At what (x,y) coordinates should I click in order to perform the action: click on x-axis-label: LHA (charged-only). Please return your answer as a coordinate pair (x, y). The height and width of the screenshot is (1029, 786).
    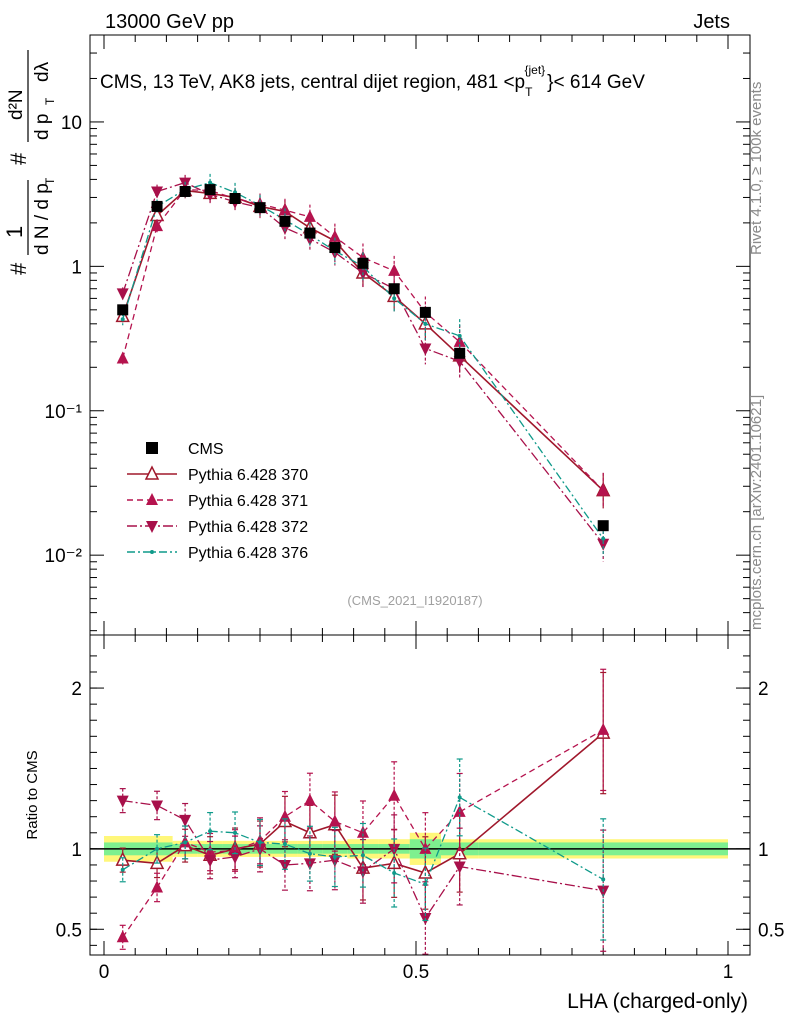
    Looking at the image, I should click on (657, 1001).